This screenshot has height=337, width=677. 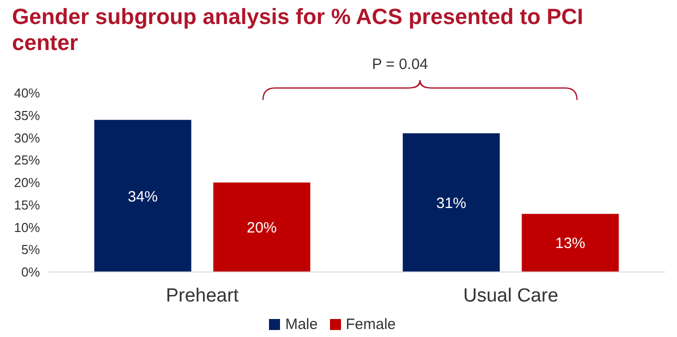 I want to click on y-tick-label: 40%, so click(x=27, y=93).